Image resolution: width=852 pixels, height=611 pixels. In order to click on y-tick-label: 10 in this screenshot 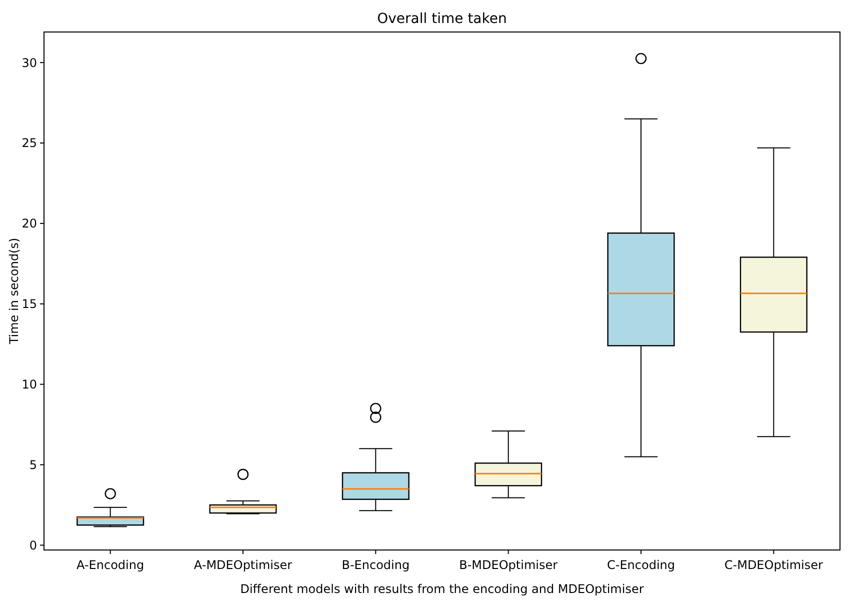, I will do `click(29, 385)`.